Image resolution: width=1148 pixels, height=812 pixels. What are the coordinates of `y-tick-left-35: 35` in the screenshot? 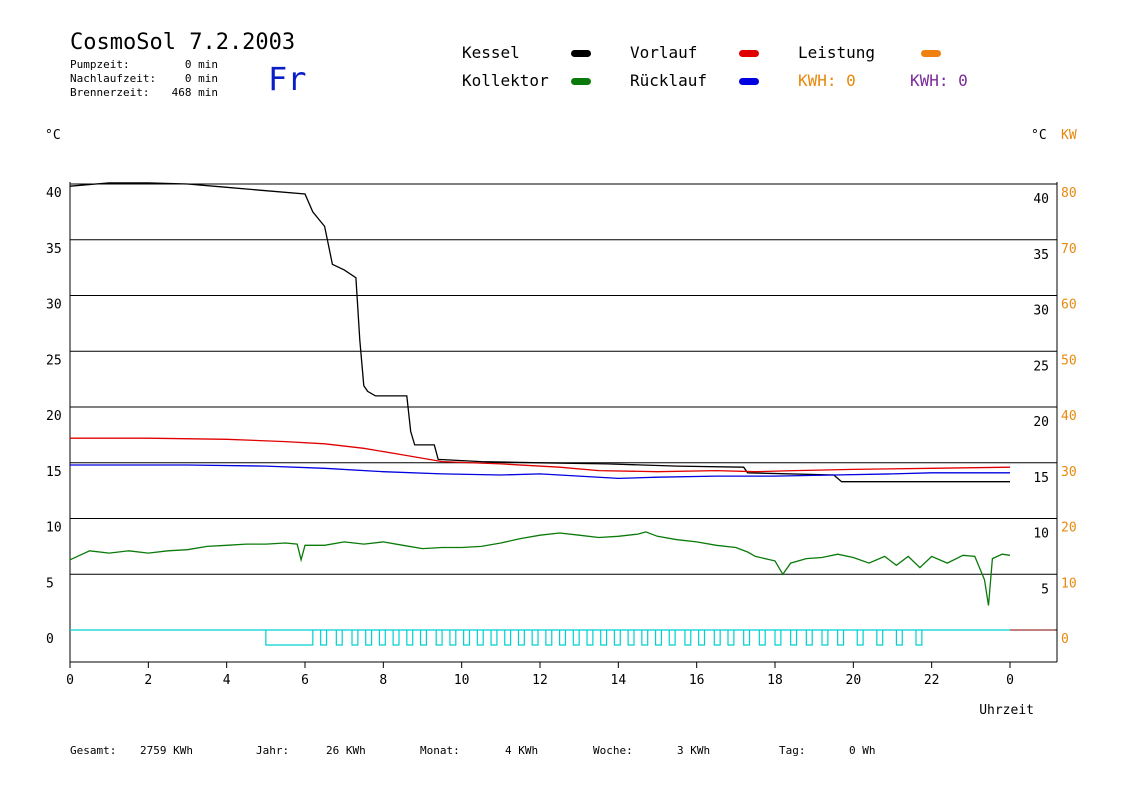 It's located at (54, 249).